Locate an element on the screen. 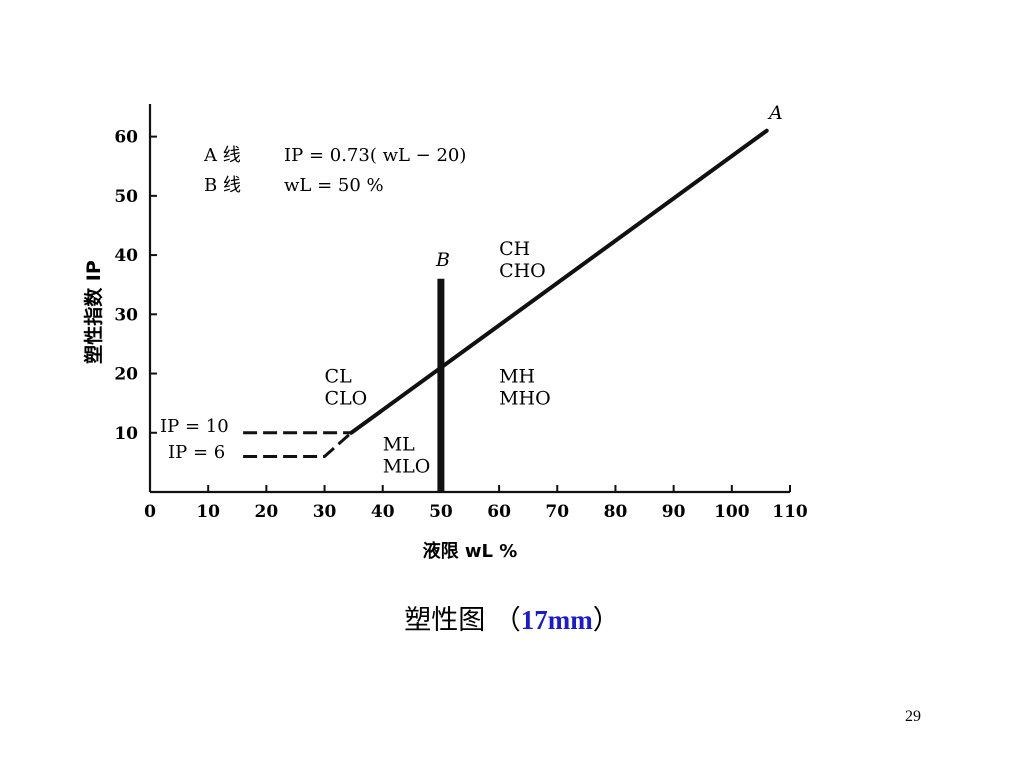 Image resolution: width=1024 pixels, height=768 pixels. figure-caption: 塑性图 （17mm） is located at coordinates (512, 617).